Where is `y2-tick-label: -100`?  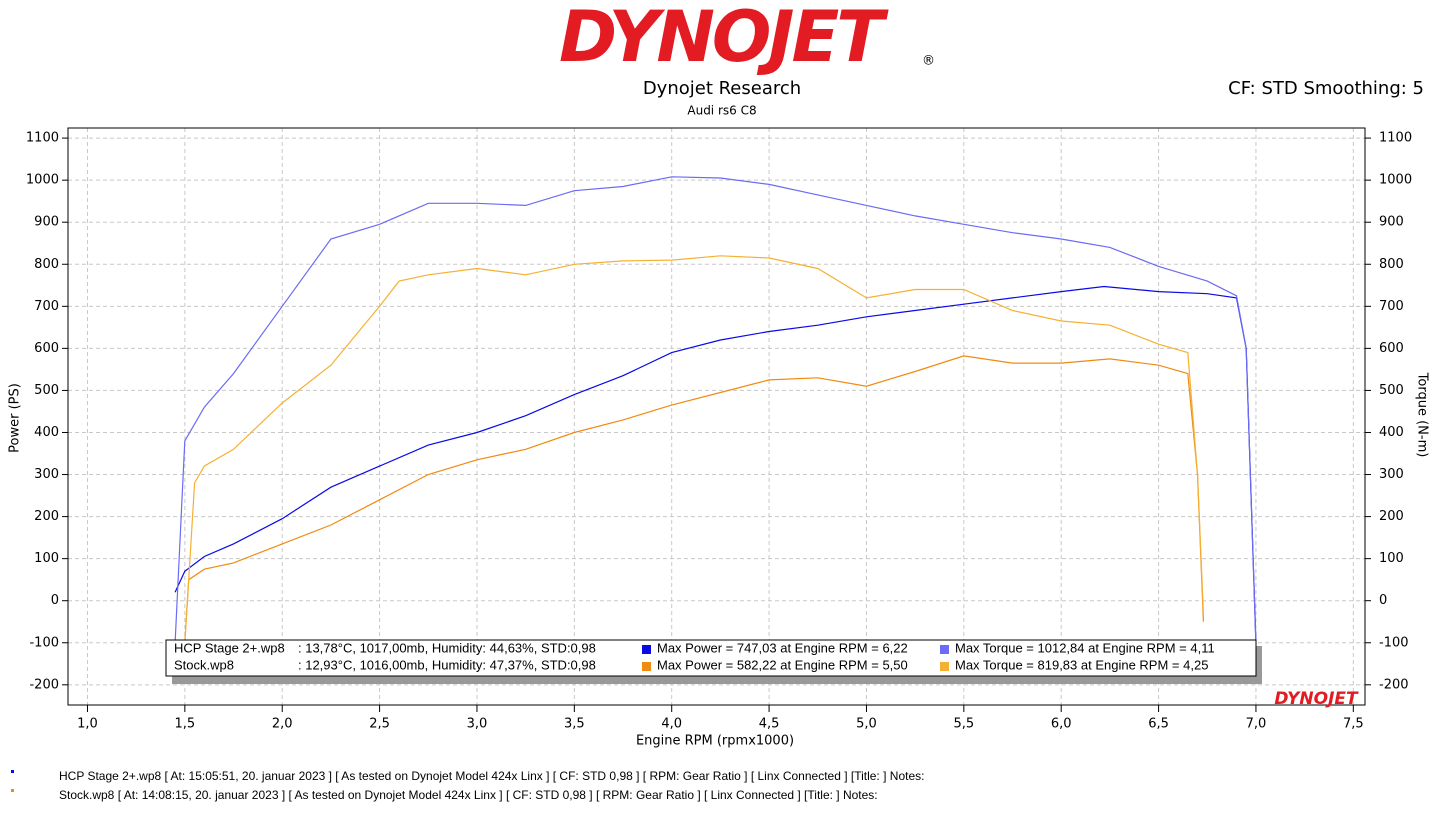 y2-tick-label: -100 is located at coordinates (1394, 642).